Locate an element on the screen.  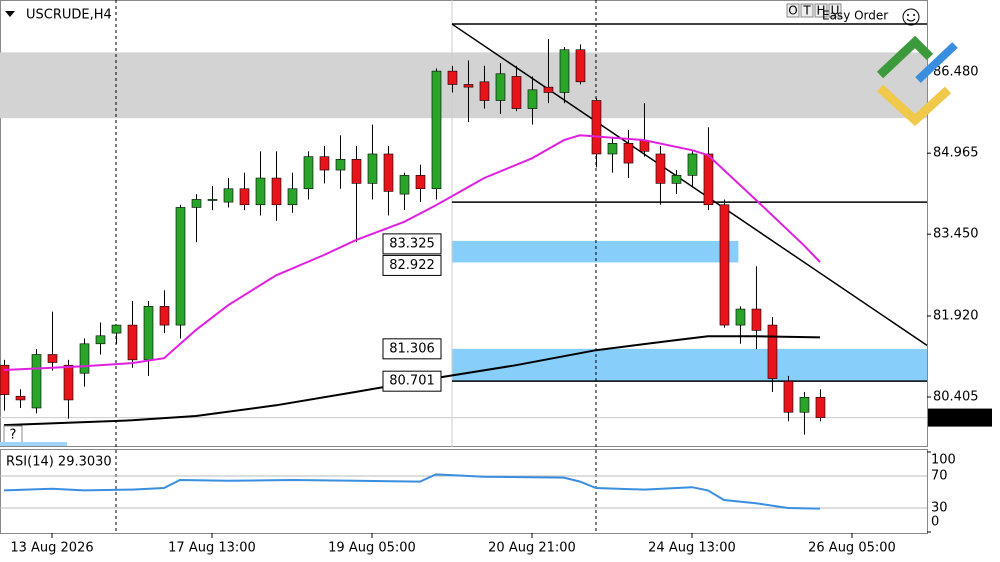
toolbar-button-label: O is located at coordinates (792, 11).